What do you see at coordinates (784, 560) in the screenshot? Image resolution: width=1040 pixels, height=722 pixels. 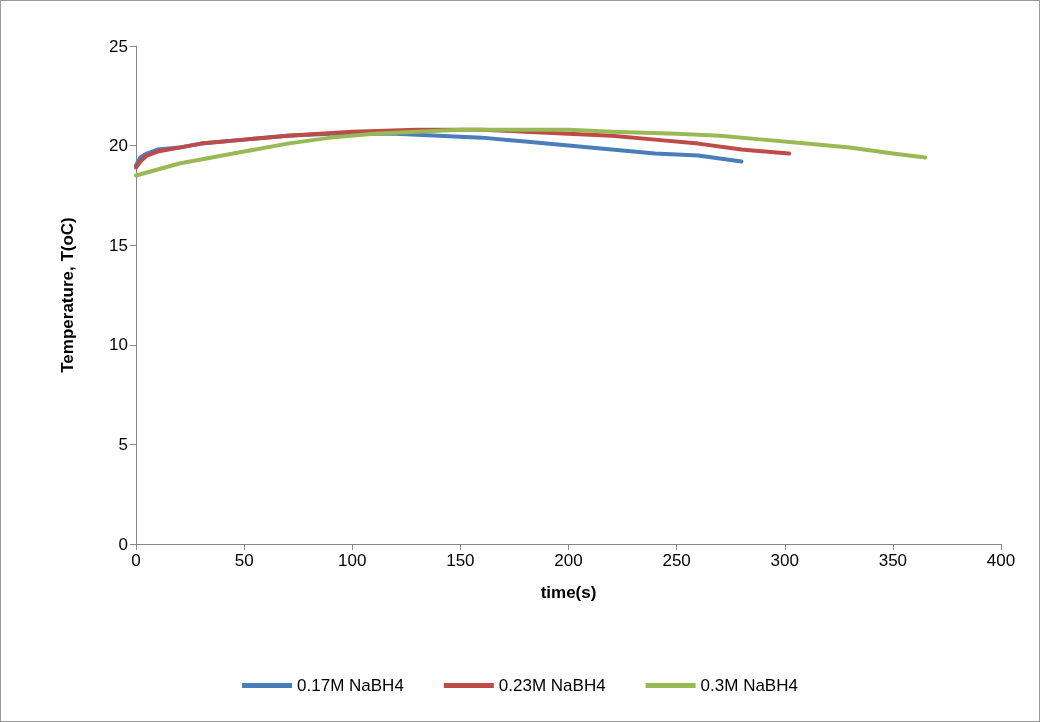 I see `x-tick-label: 300` at bounding box center [784, 560].